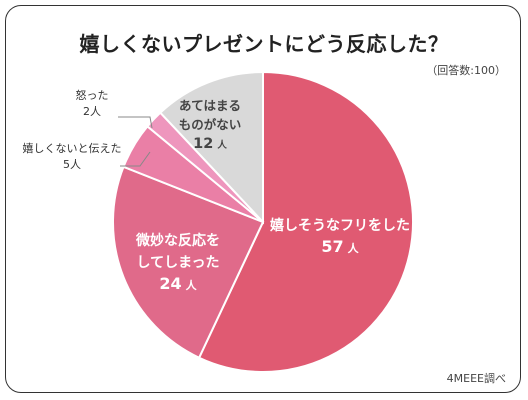 Image resolution: width=528 pixels, height=400 pixels. What do you see at coordinates (264, 44) in the screenshot?
I see `chart-title: 嬉しくないプレゼントにどう反応した？` at bounding box center [264, 44].